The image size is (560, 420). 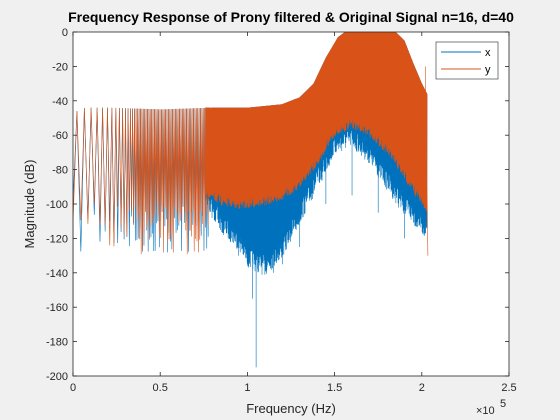 What do you see at coordinates (247, 388) in the screenshot?
I see `x-tick-label: 1` at bounding box center [247, 388].